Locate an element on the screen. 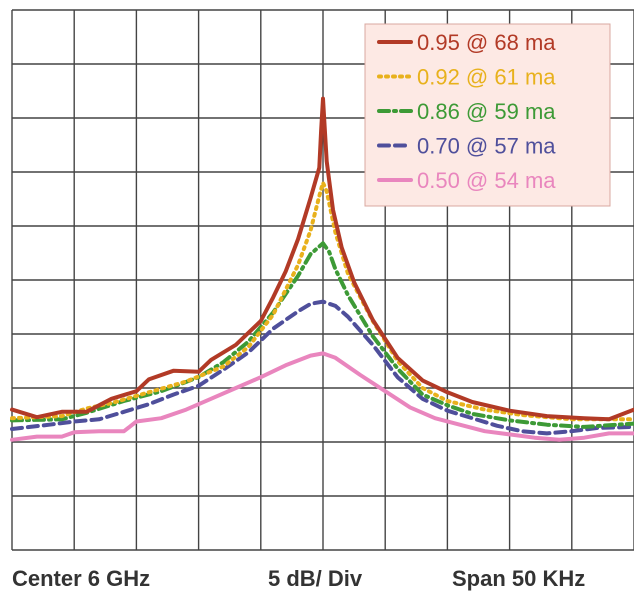 The width and height of the screenshot is (634, 599). center-frequency-label: Center 6 GHz is located at coordinates (81, 578).